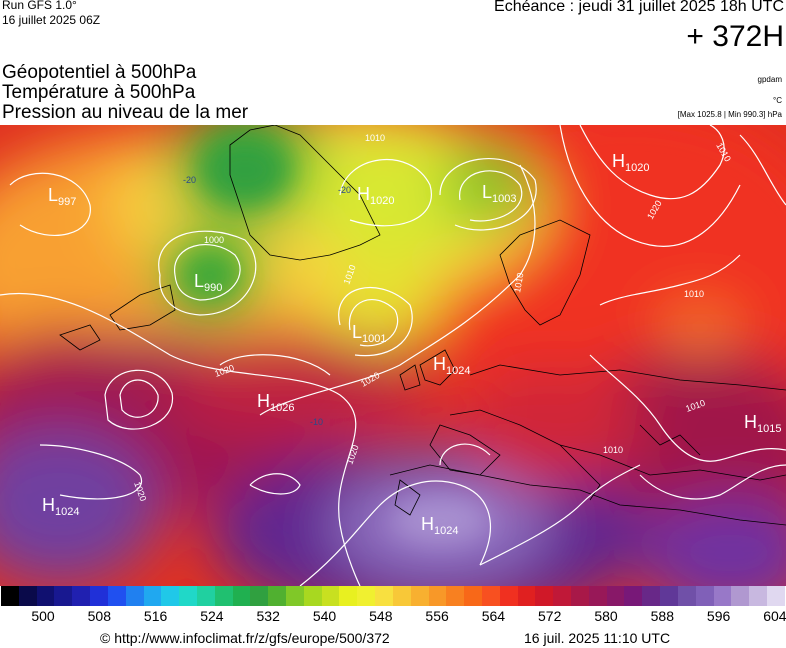 This screenshot has height=648, width=786. What do you see at coordinates (493, 616) in the screenshot?
I see `colorbar-tick: 564` at bounding box center [493, 616].